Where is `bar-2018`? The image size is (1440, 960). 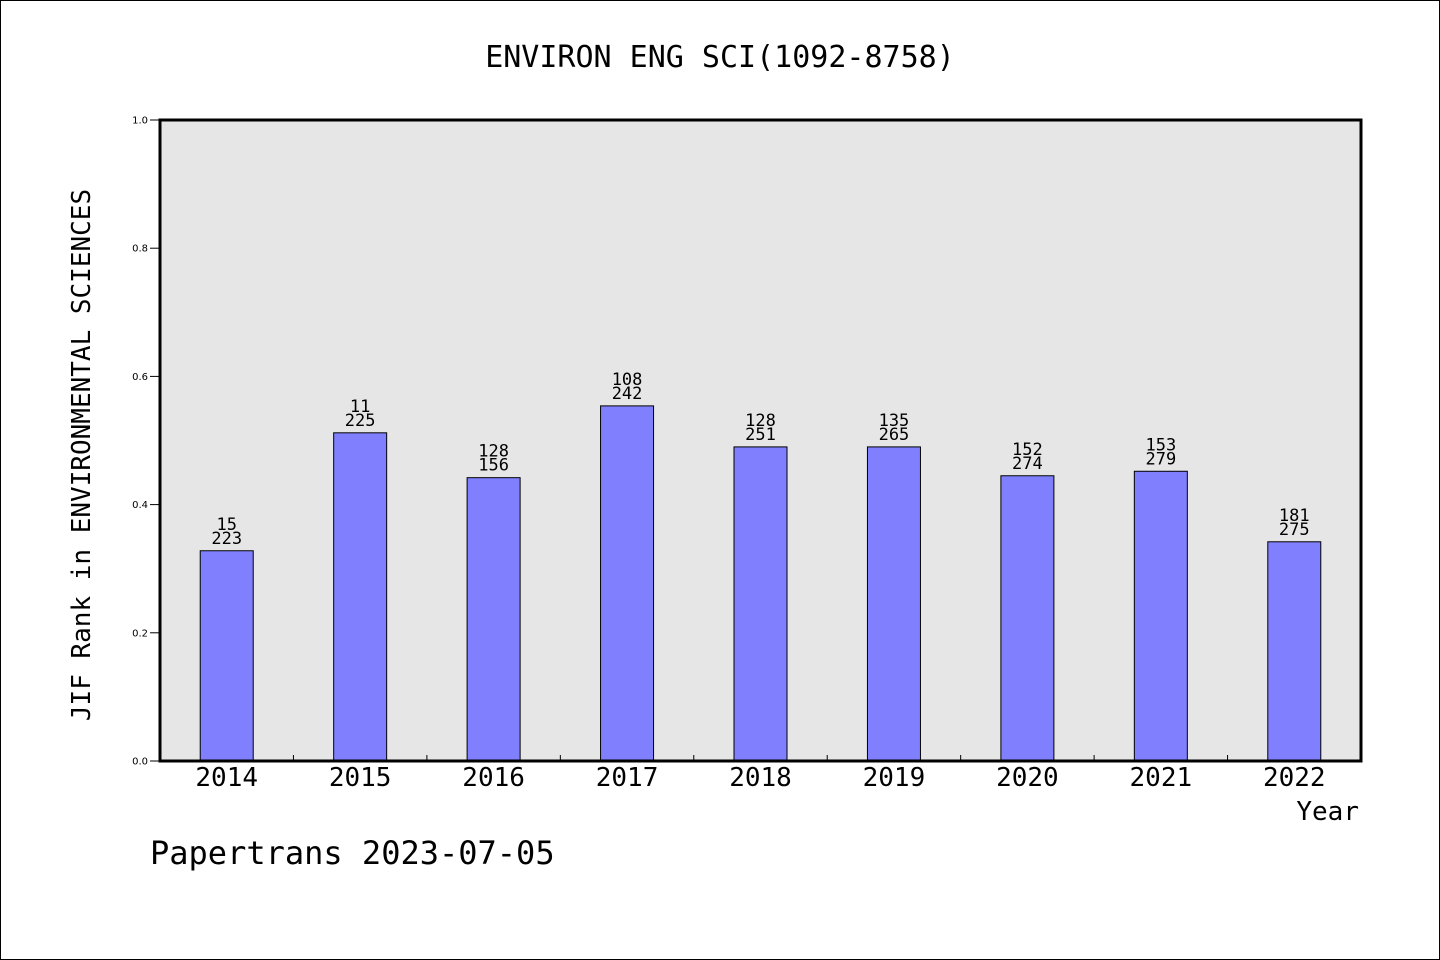 bar-2018 is located at coordinates (760, 604).